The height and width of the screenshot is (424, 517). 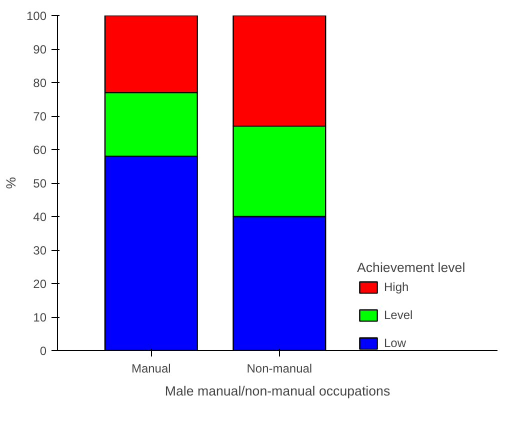 I want to click on x-tick-label: Manual, so click(x=151, y=369).